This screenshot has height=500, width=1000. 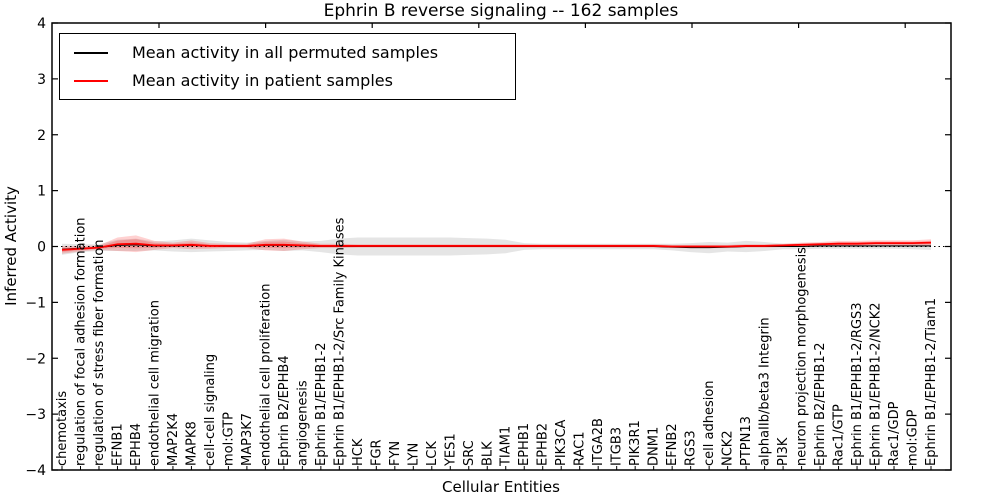 I want to click on legend-entry-permuted: Mean activity in all permuted samples, so click(x=287, y=52).